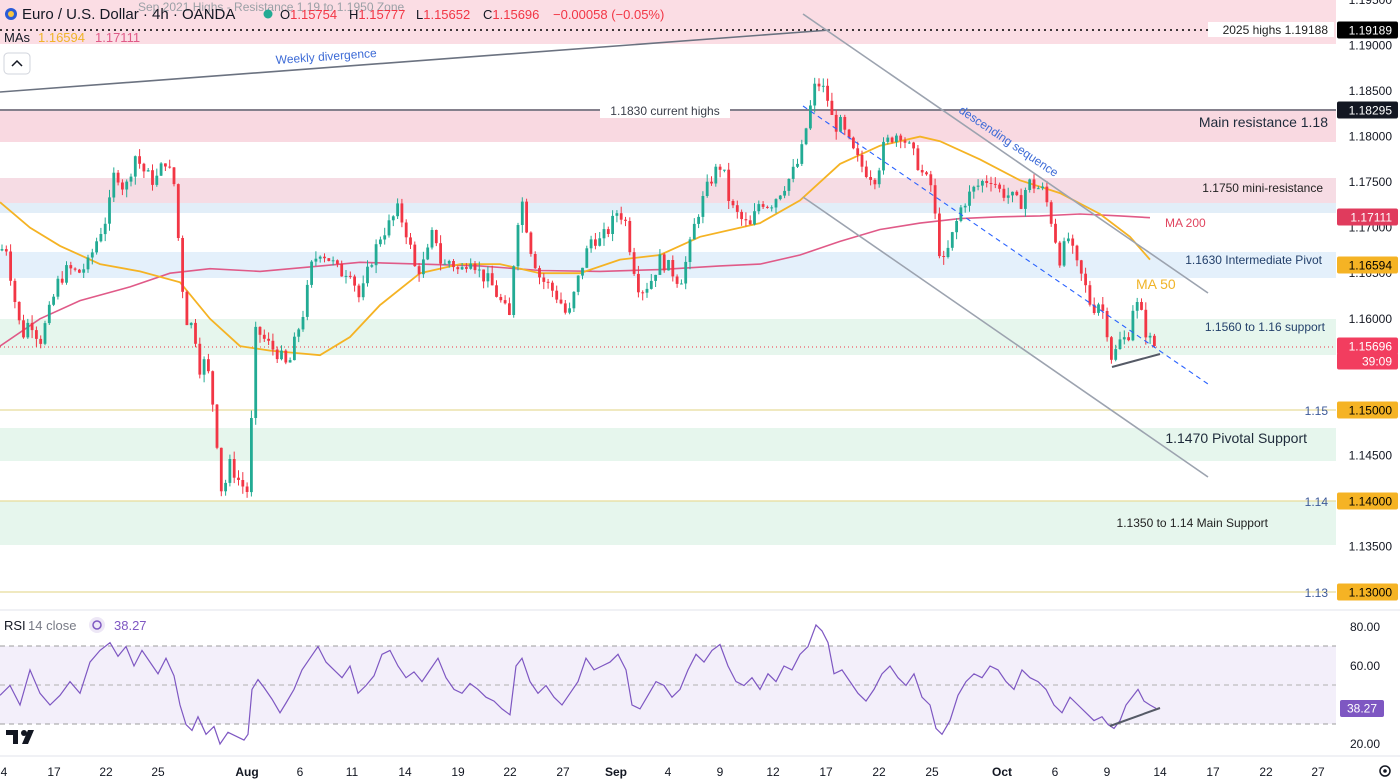 The height and width of the screenshot is (779, 1400). What do you see at coordinates (578, 684) in the screenshot?
I see `rsi-line` at bounding box center [578, 684].